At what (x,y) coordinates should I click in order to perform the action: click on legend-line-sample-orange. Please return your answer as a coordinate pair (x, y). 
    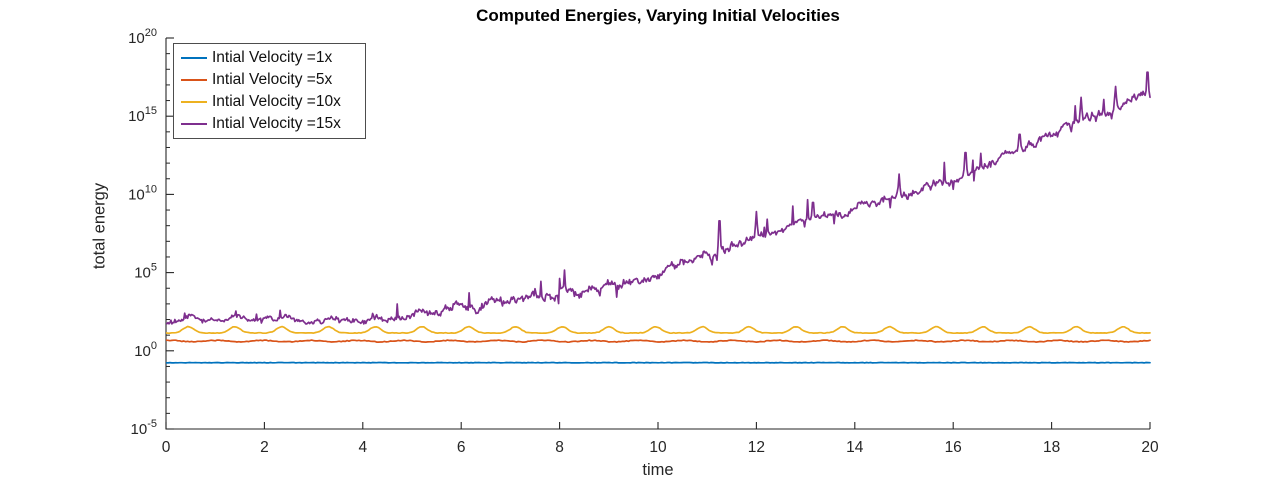
    Looking at the image, I should click on (194, 80).